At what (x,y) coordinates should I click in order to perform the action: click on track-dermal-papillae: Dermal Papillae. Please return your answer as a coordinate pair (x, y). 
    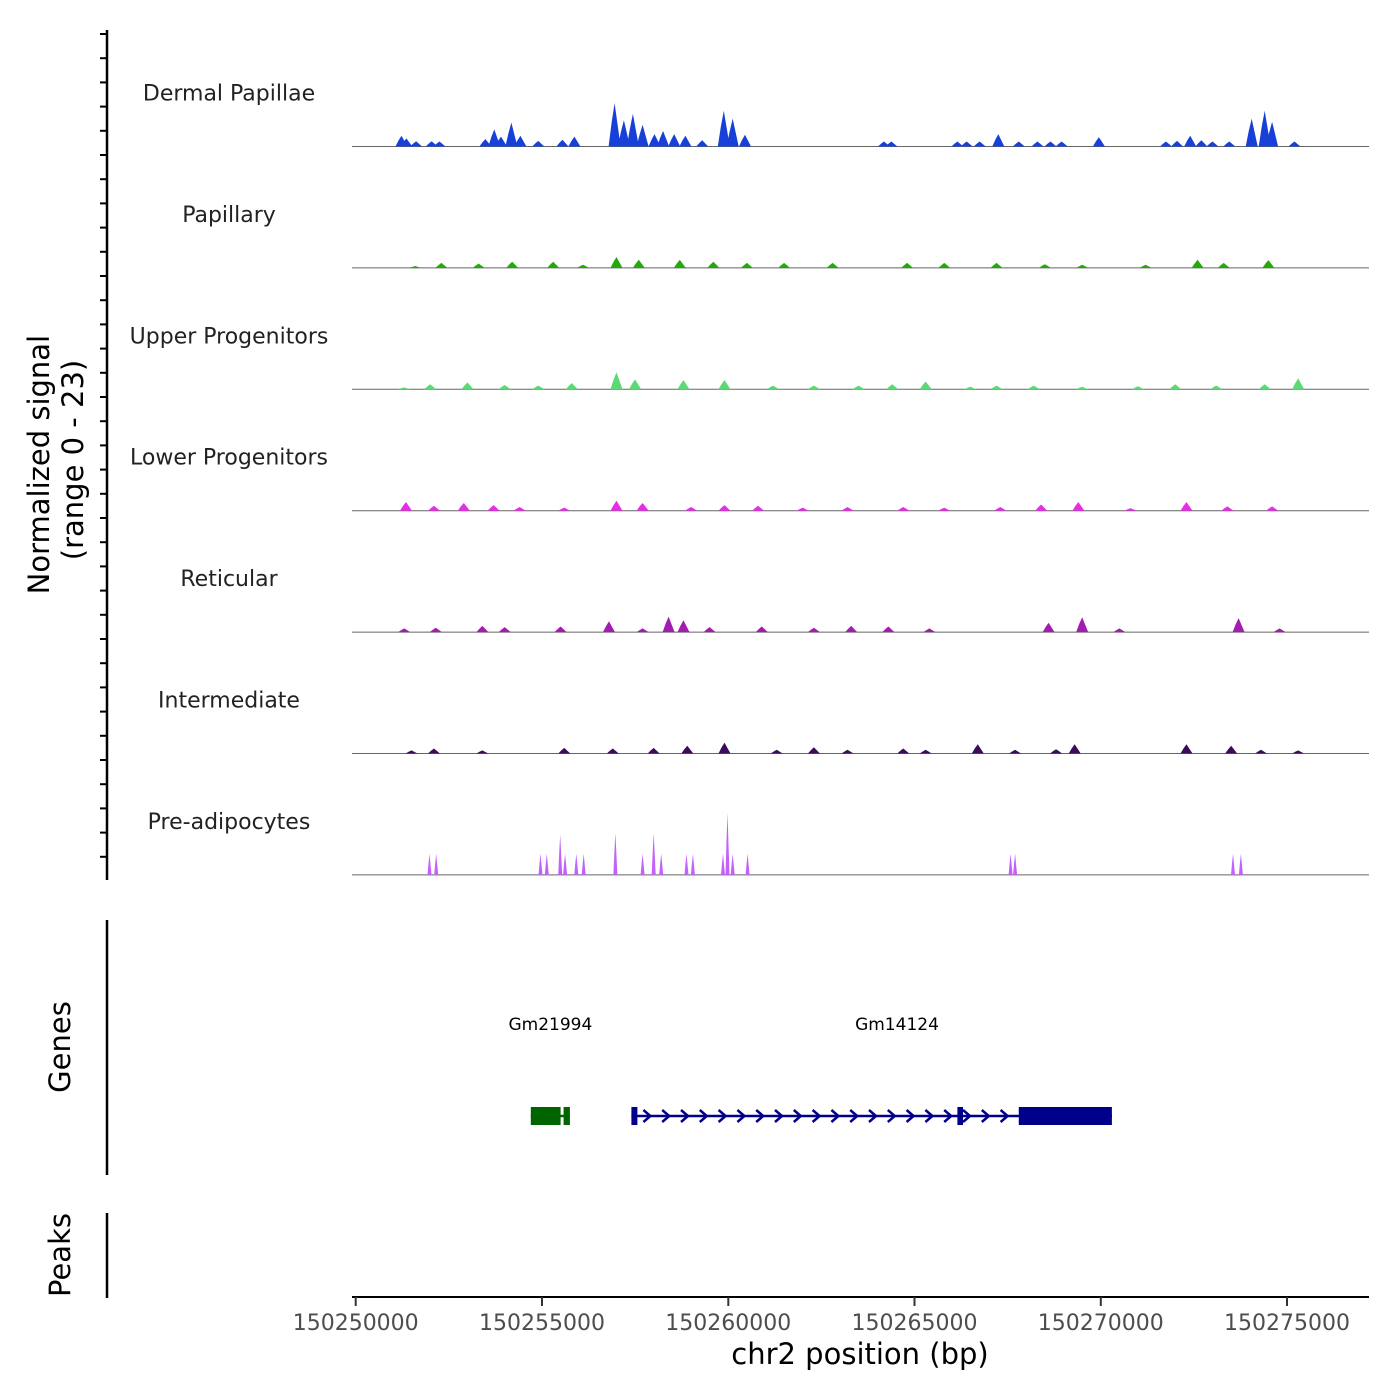
    Looking at the image, I should click on (756, 114).